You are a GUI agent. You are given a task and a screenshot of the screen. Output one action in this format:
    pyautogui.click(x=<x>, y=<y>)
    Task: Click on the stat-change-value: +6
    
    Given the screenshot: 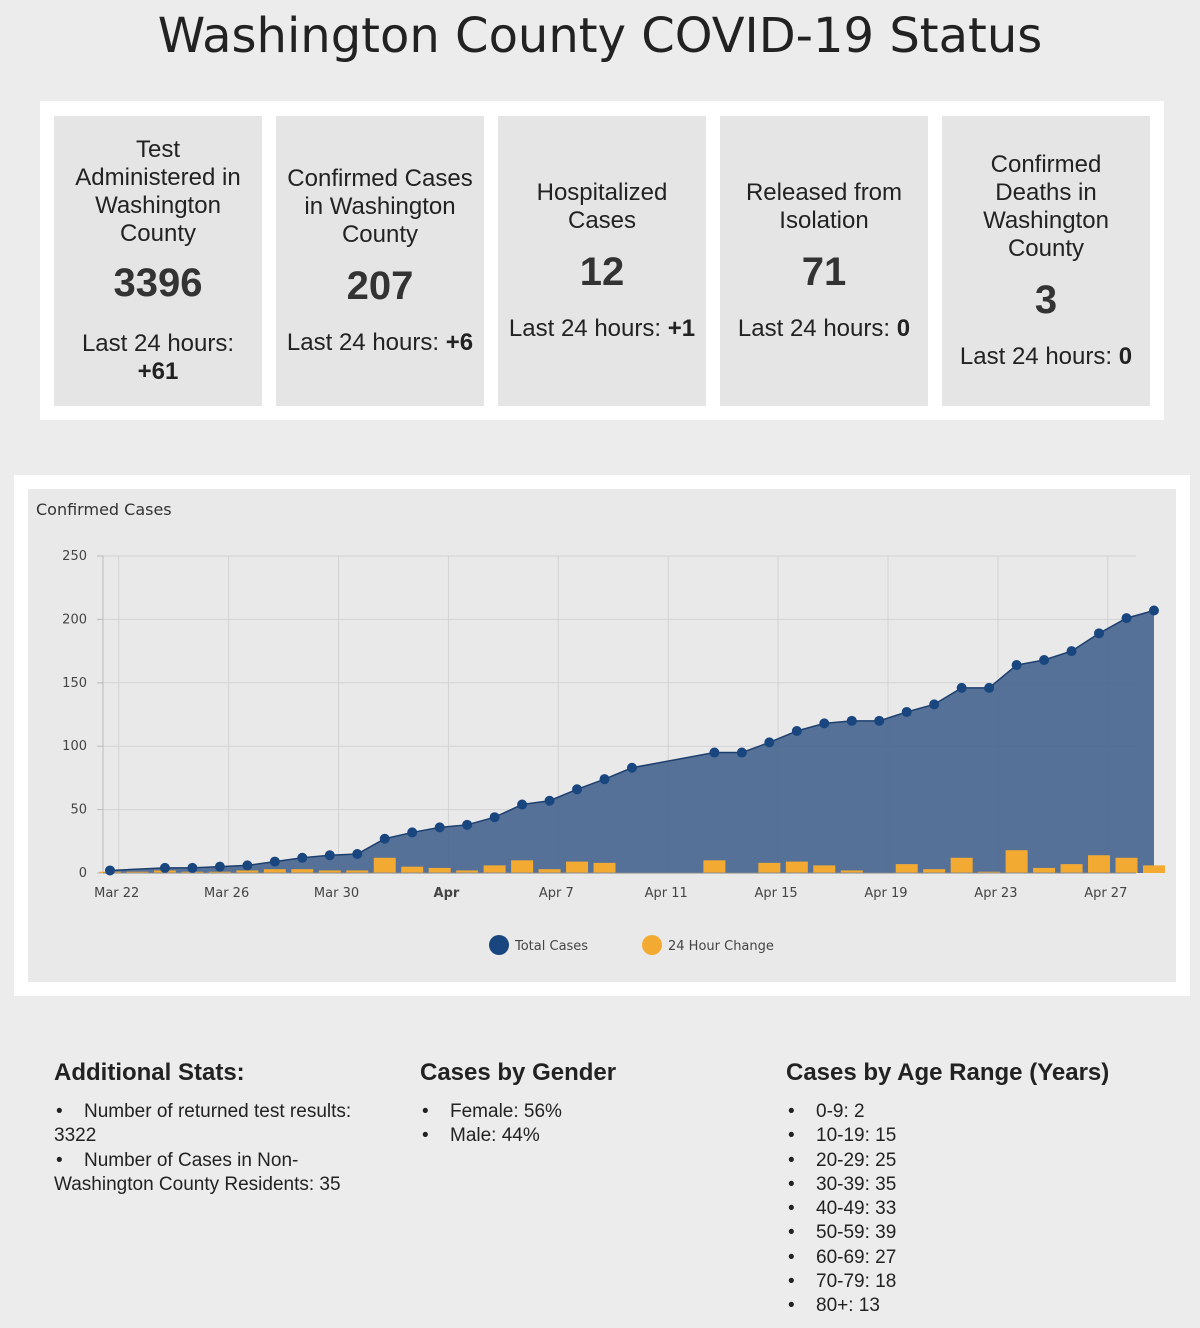 What is the action you would take?
    pyautogui.click(x=459, y=342)
    